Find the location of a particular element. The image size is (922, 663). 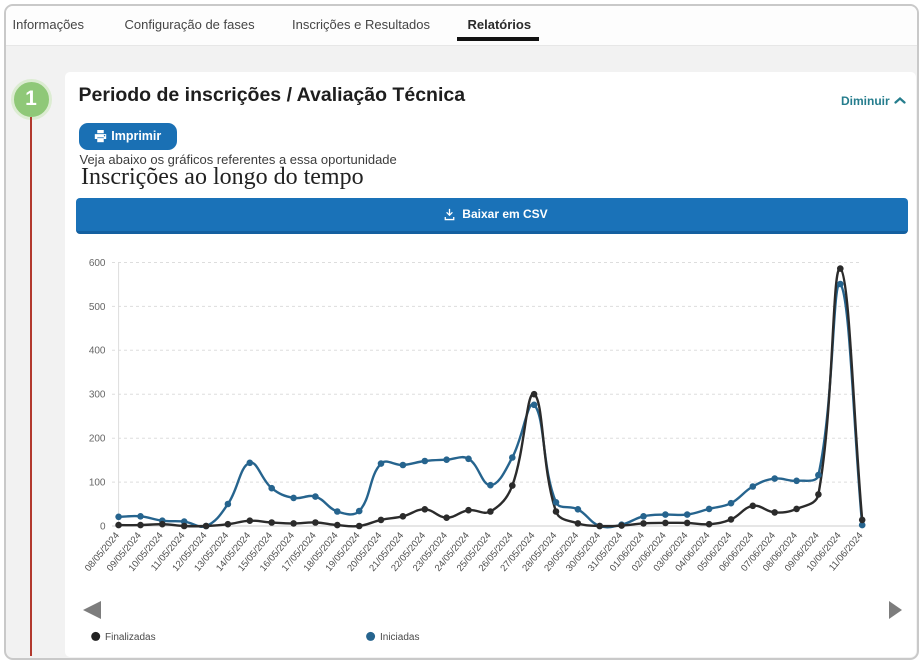

svg-text: Finalizadas is located at coordinates (130, 637).